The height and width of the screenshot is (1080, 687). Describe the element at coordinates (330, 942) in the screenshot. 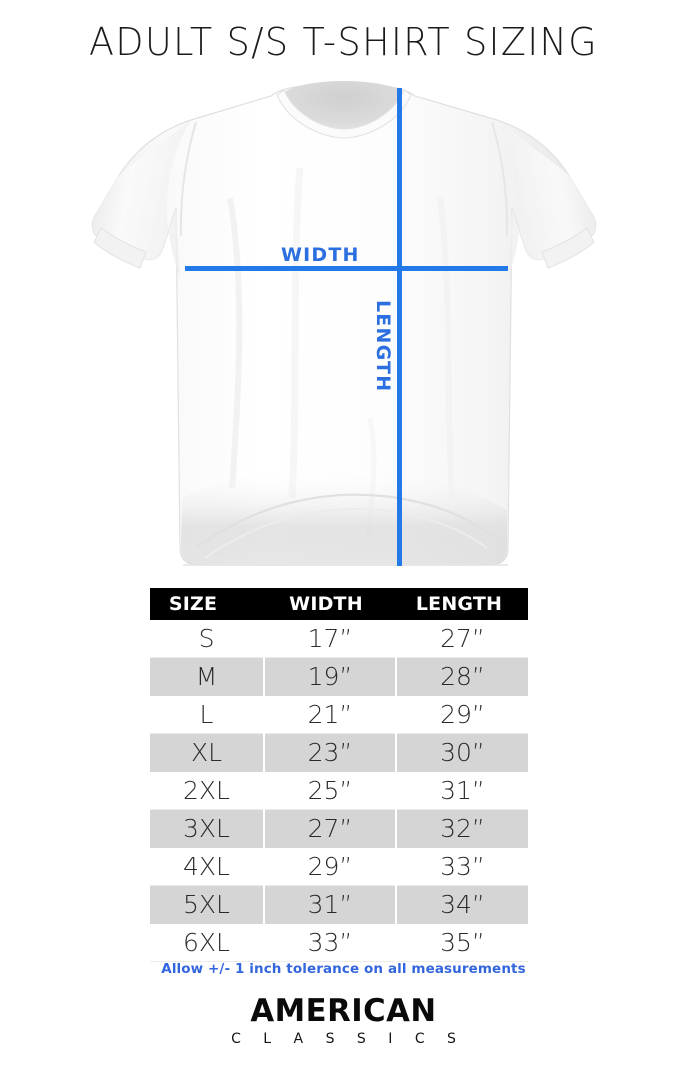

I see `cell-width: 33”` at that location.